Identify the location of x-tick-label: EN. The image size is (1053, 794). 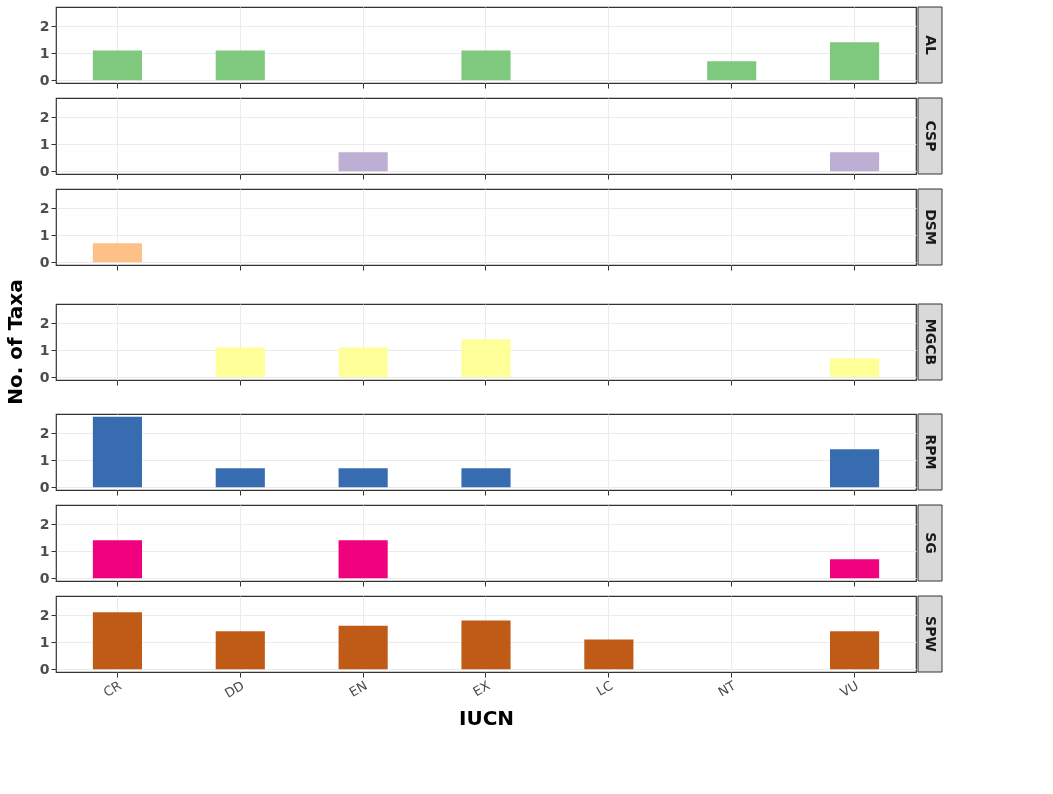
(358, 688).